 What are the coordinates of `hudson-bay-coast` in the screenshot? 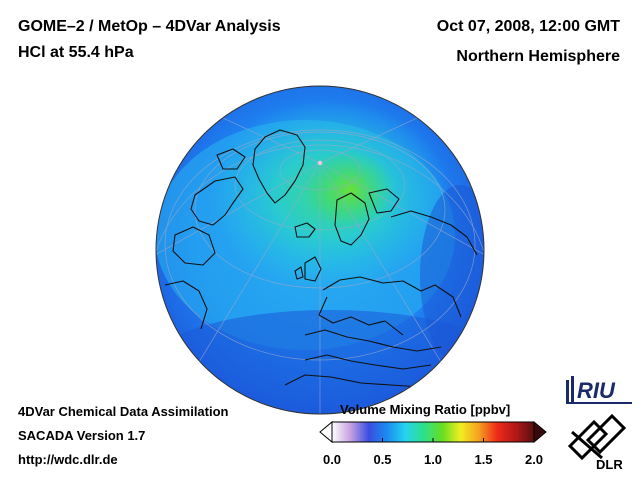 It's located at (194, 246).